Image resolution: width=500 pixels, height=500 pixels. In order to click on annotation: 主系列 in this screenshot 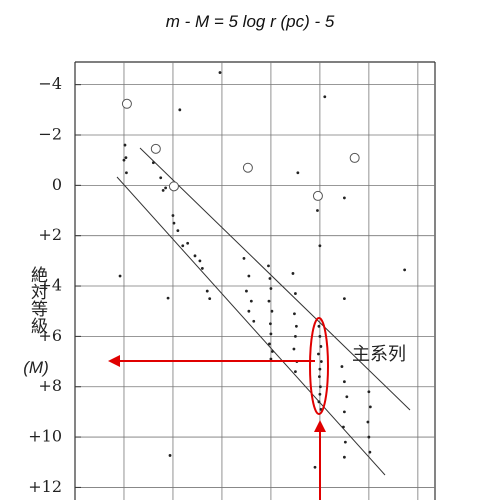, I will do `click(379, 354)`.